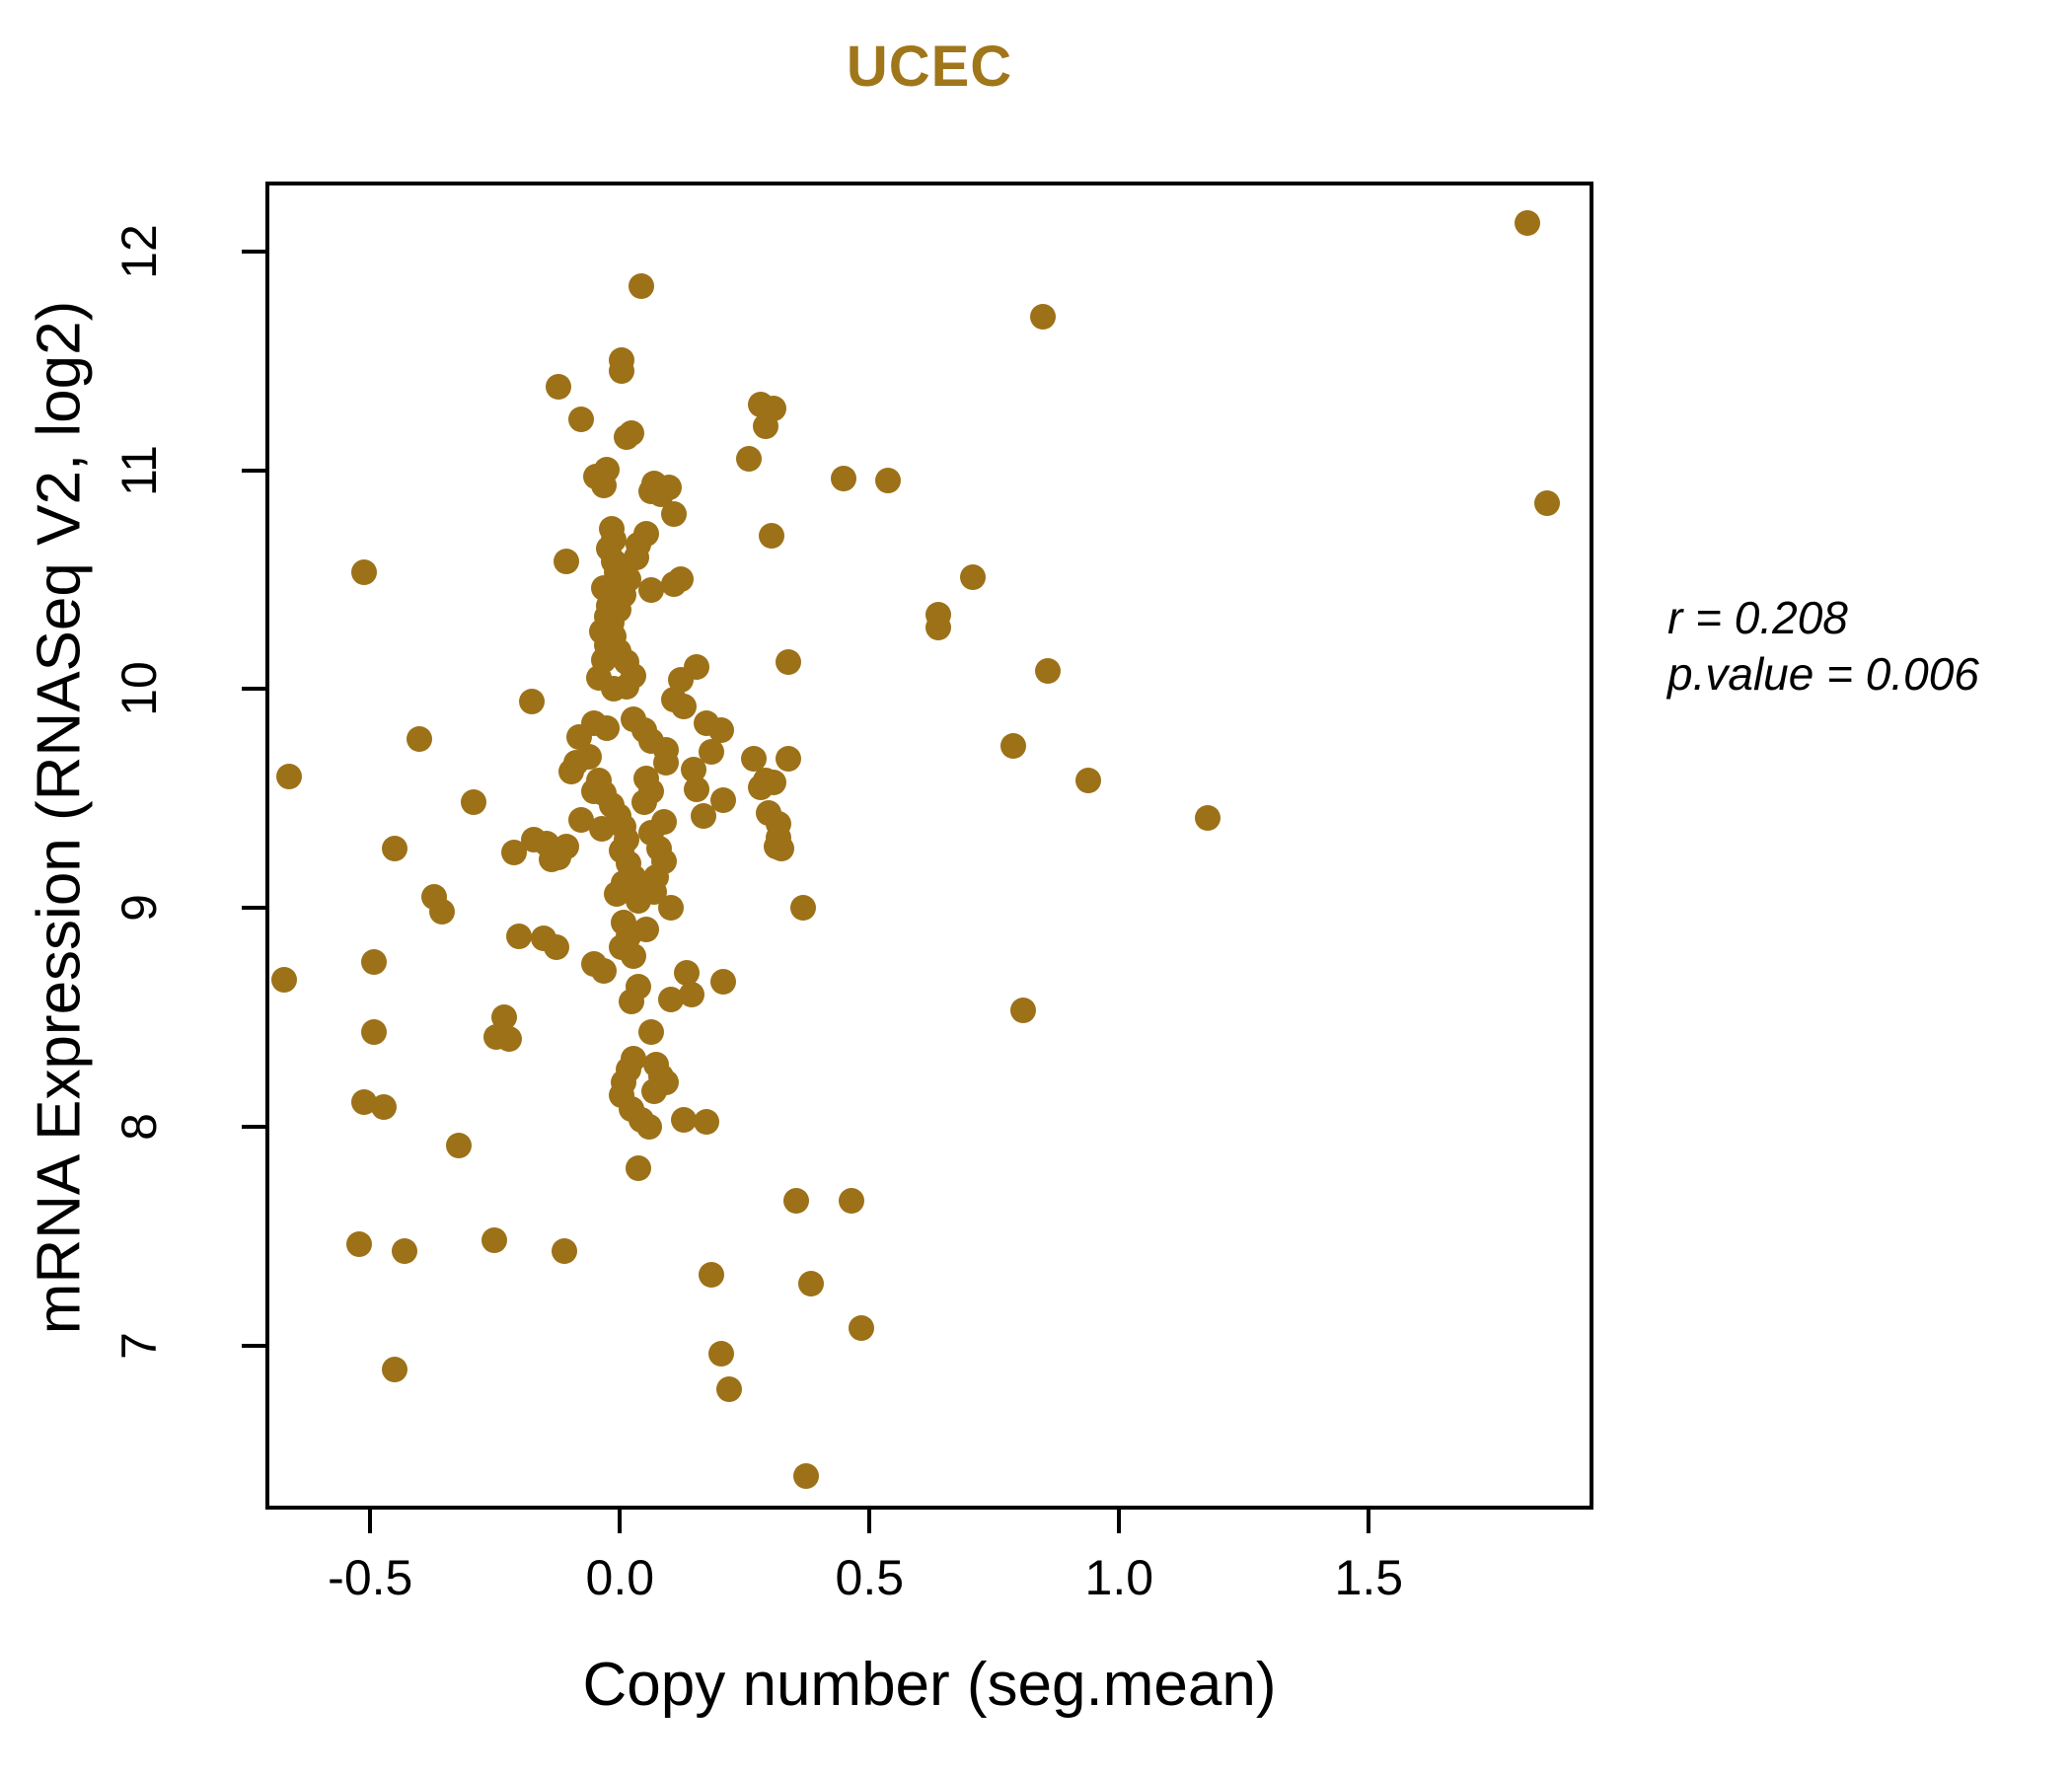  Describe the element at coordinates (929, 1685) in the screenshot. I see `x-axis-title: Copy number (seg.mean)` at that location.